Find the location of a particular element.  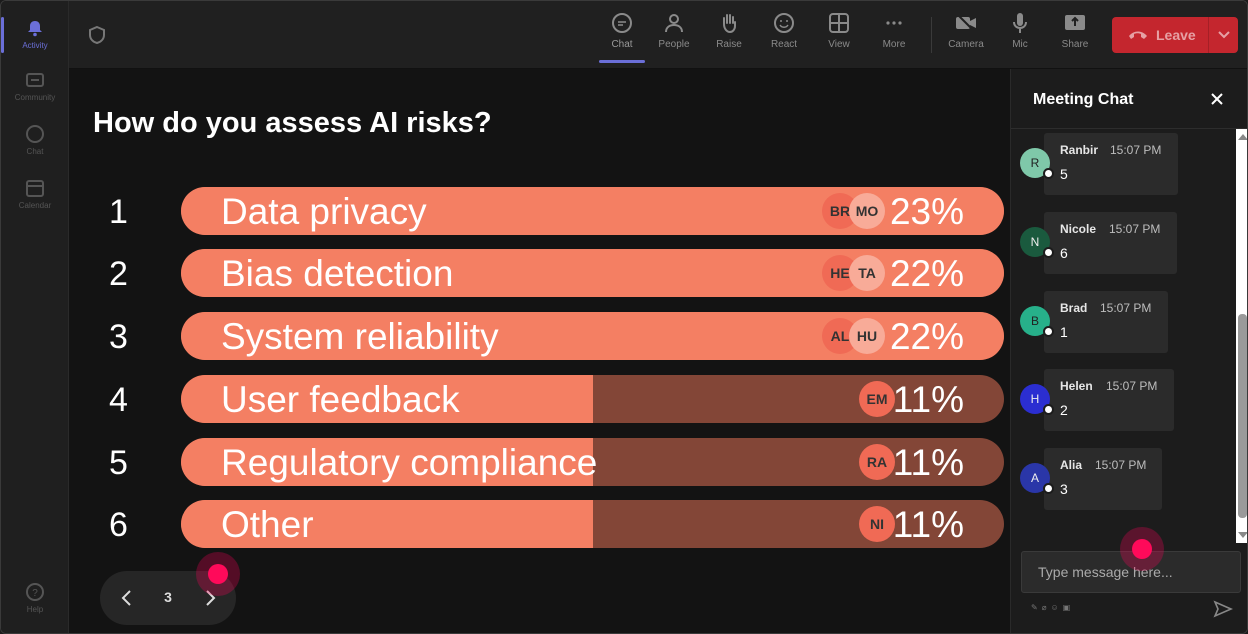

option-number: 5 is located at coordinates (118, 463).